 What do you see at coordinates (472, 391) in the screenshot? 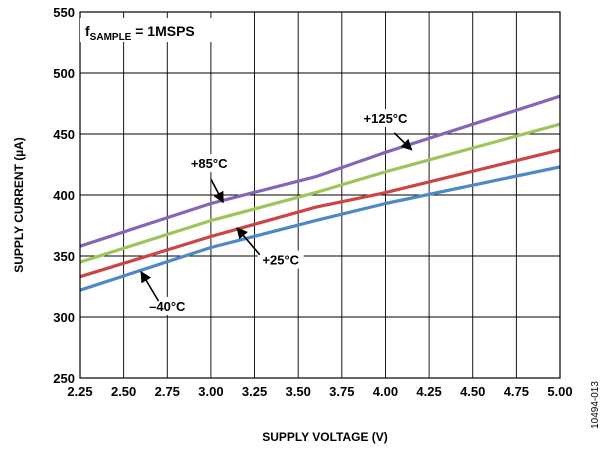
I see `x-tick-label: 4.50` at bounding box center [472, 391].